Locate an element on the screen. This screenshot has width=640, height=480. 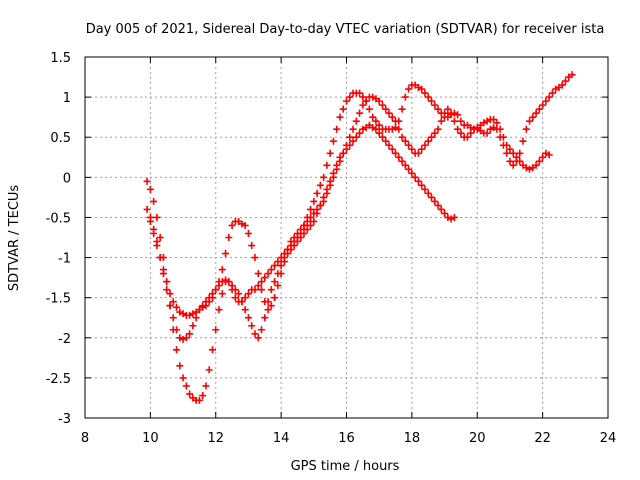
y-tick-label: 0 is located at coordinates (67, 178).